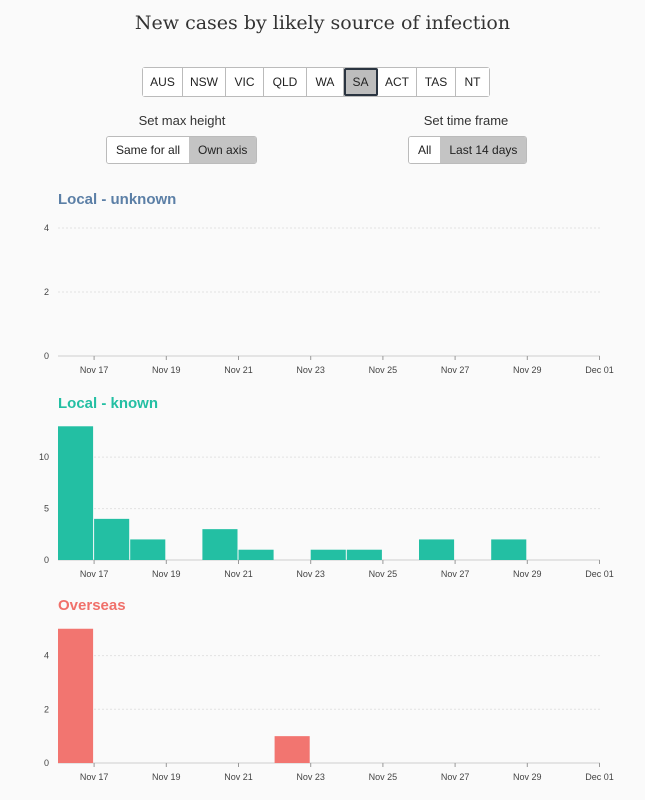 Image resolution: width=645 pixels, height=800 pixels. I want to click on y-tick-label: 5, so click(46, 509).